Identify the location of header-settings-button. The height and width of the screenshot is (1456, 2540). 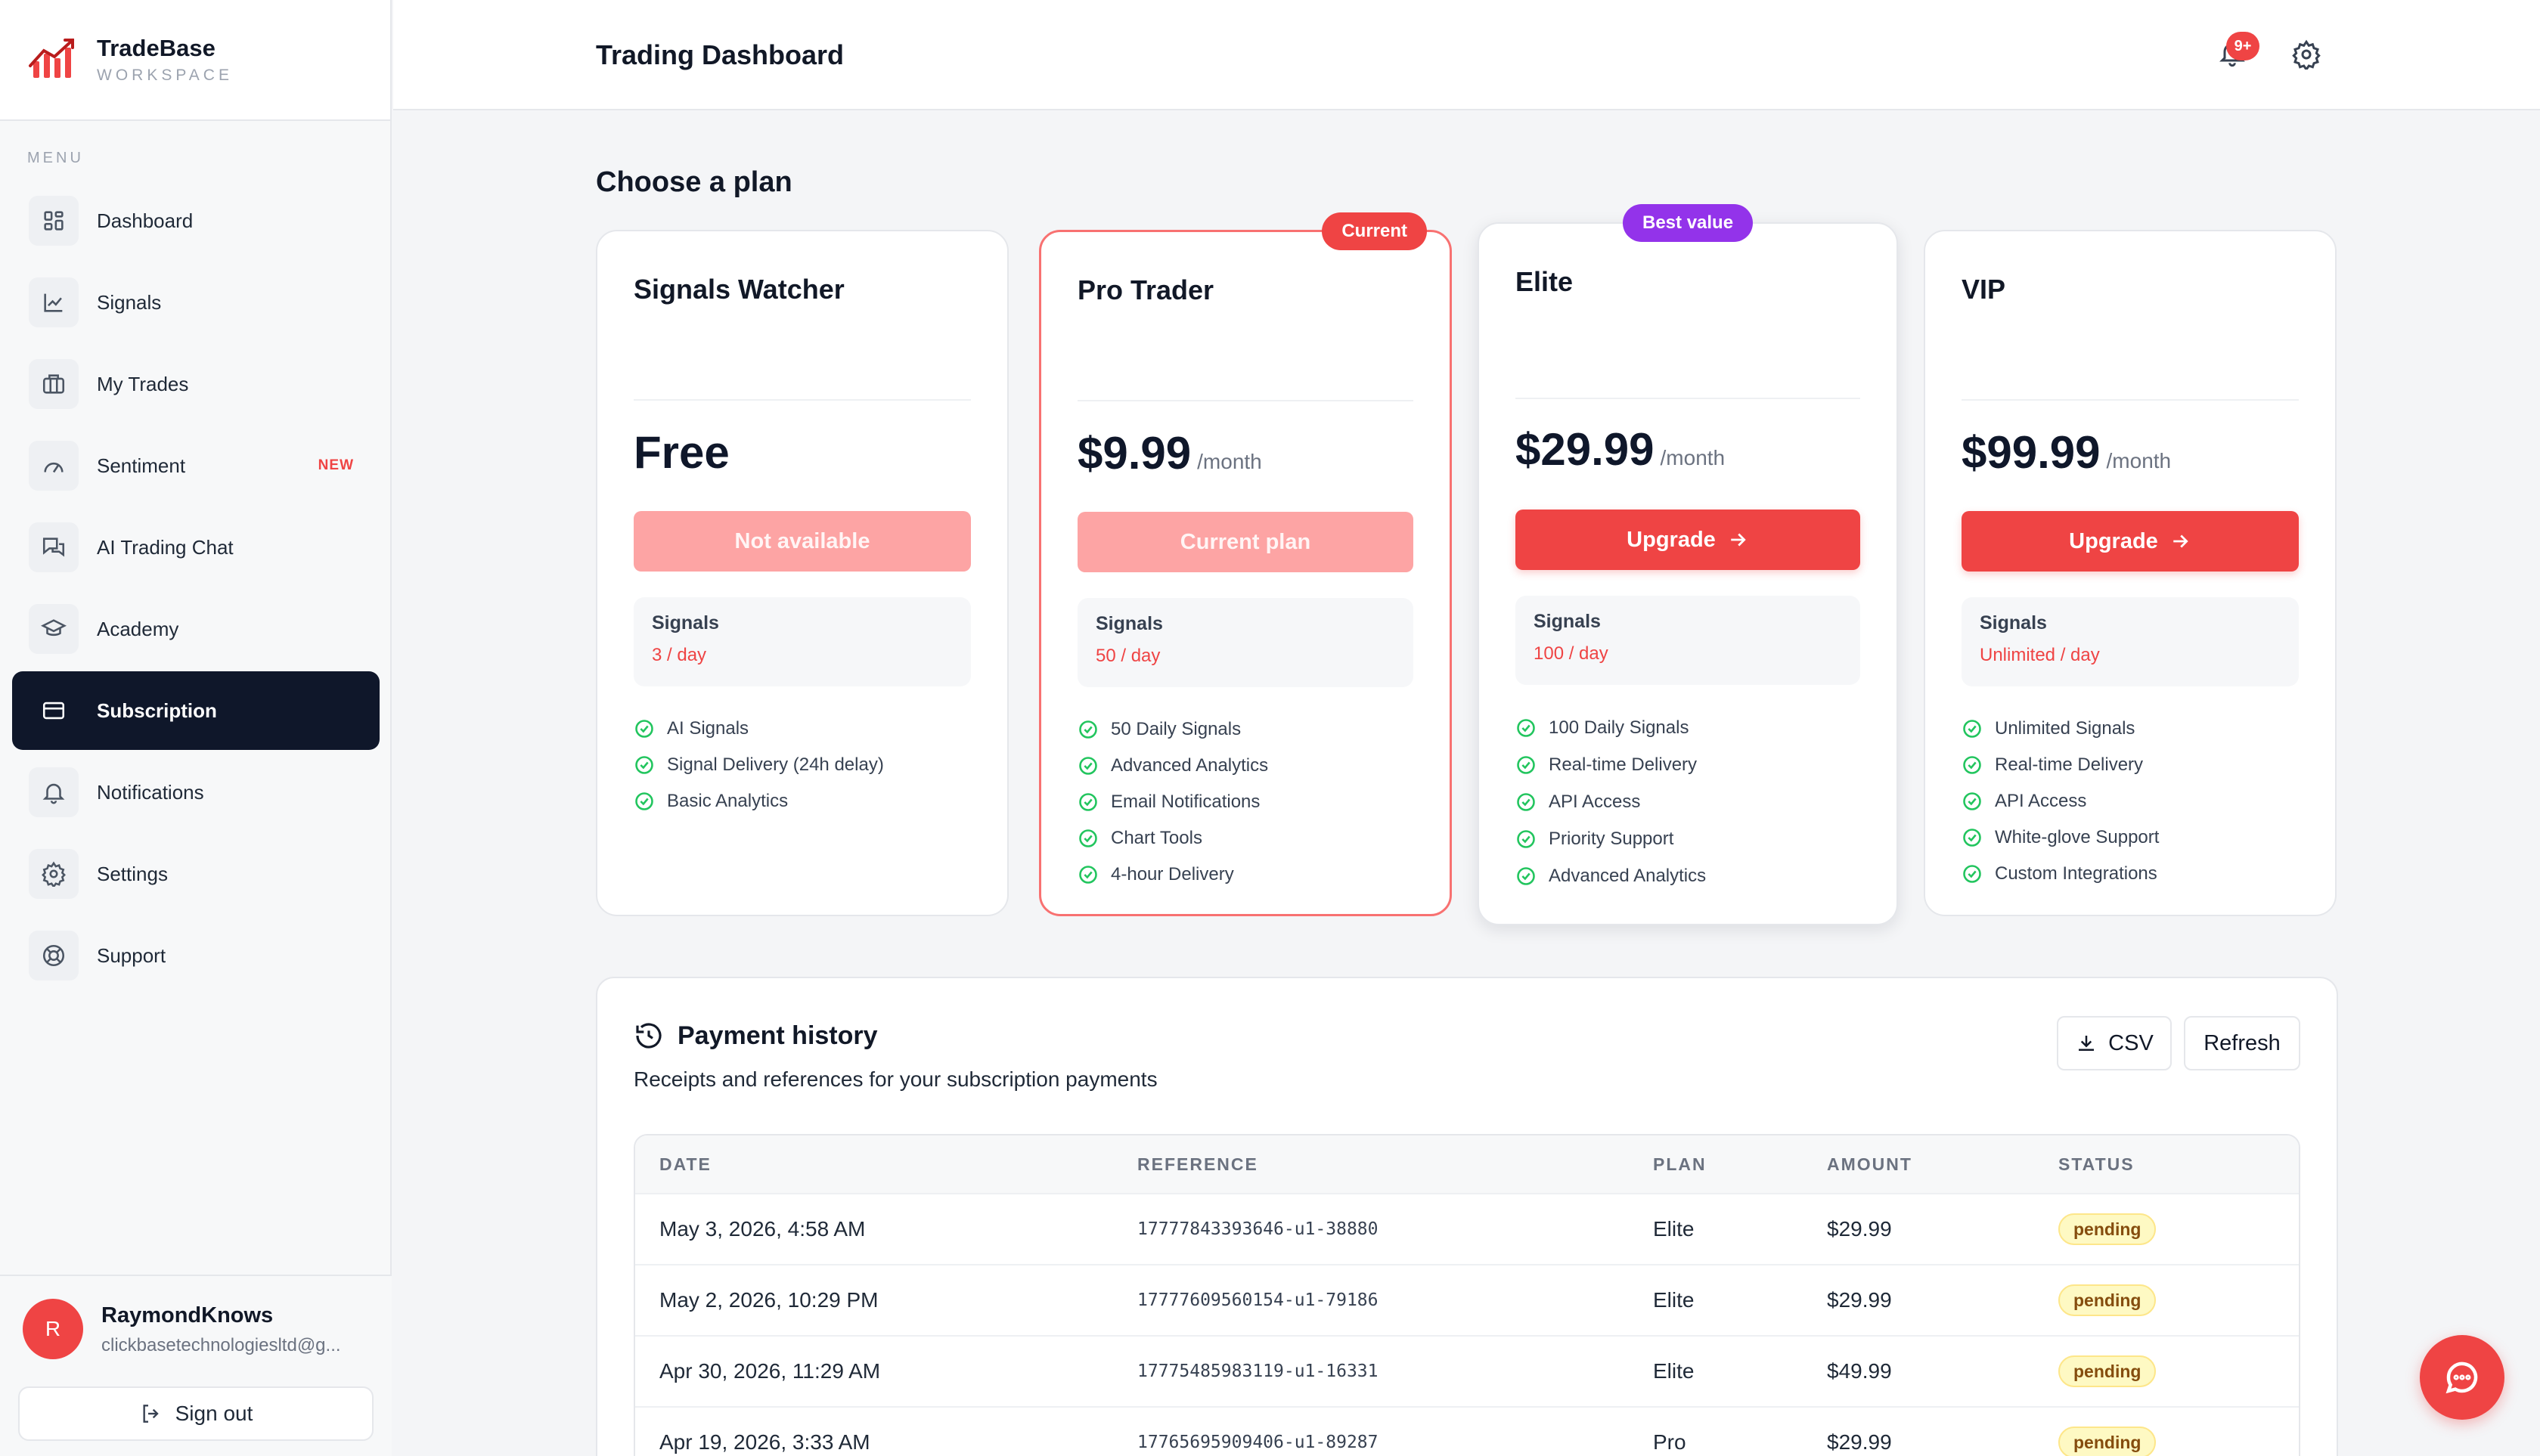
(2306, 56).